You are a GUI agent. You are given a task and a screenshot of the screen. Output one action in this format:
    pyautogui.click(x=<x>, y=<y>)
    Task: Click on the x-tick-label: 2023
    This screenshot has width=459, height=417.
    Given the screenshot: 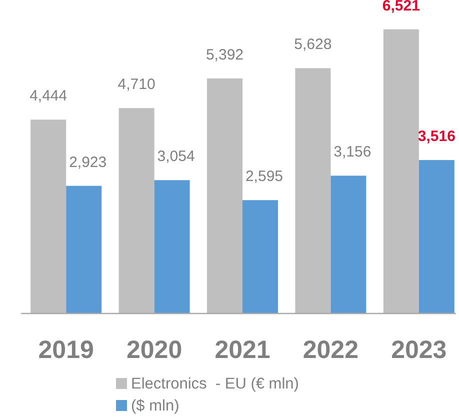 What is the action you would take?
    pyautogui.click(x=419, y=350)
    